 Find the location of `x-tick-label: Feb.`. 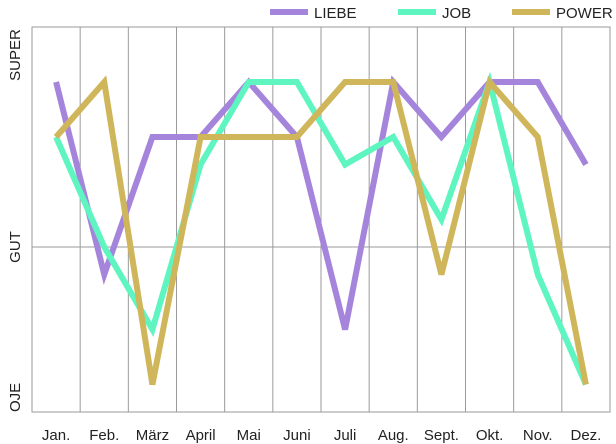

x-tick-label: Feb. is located at coordinates (104, 435).